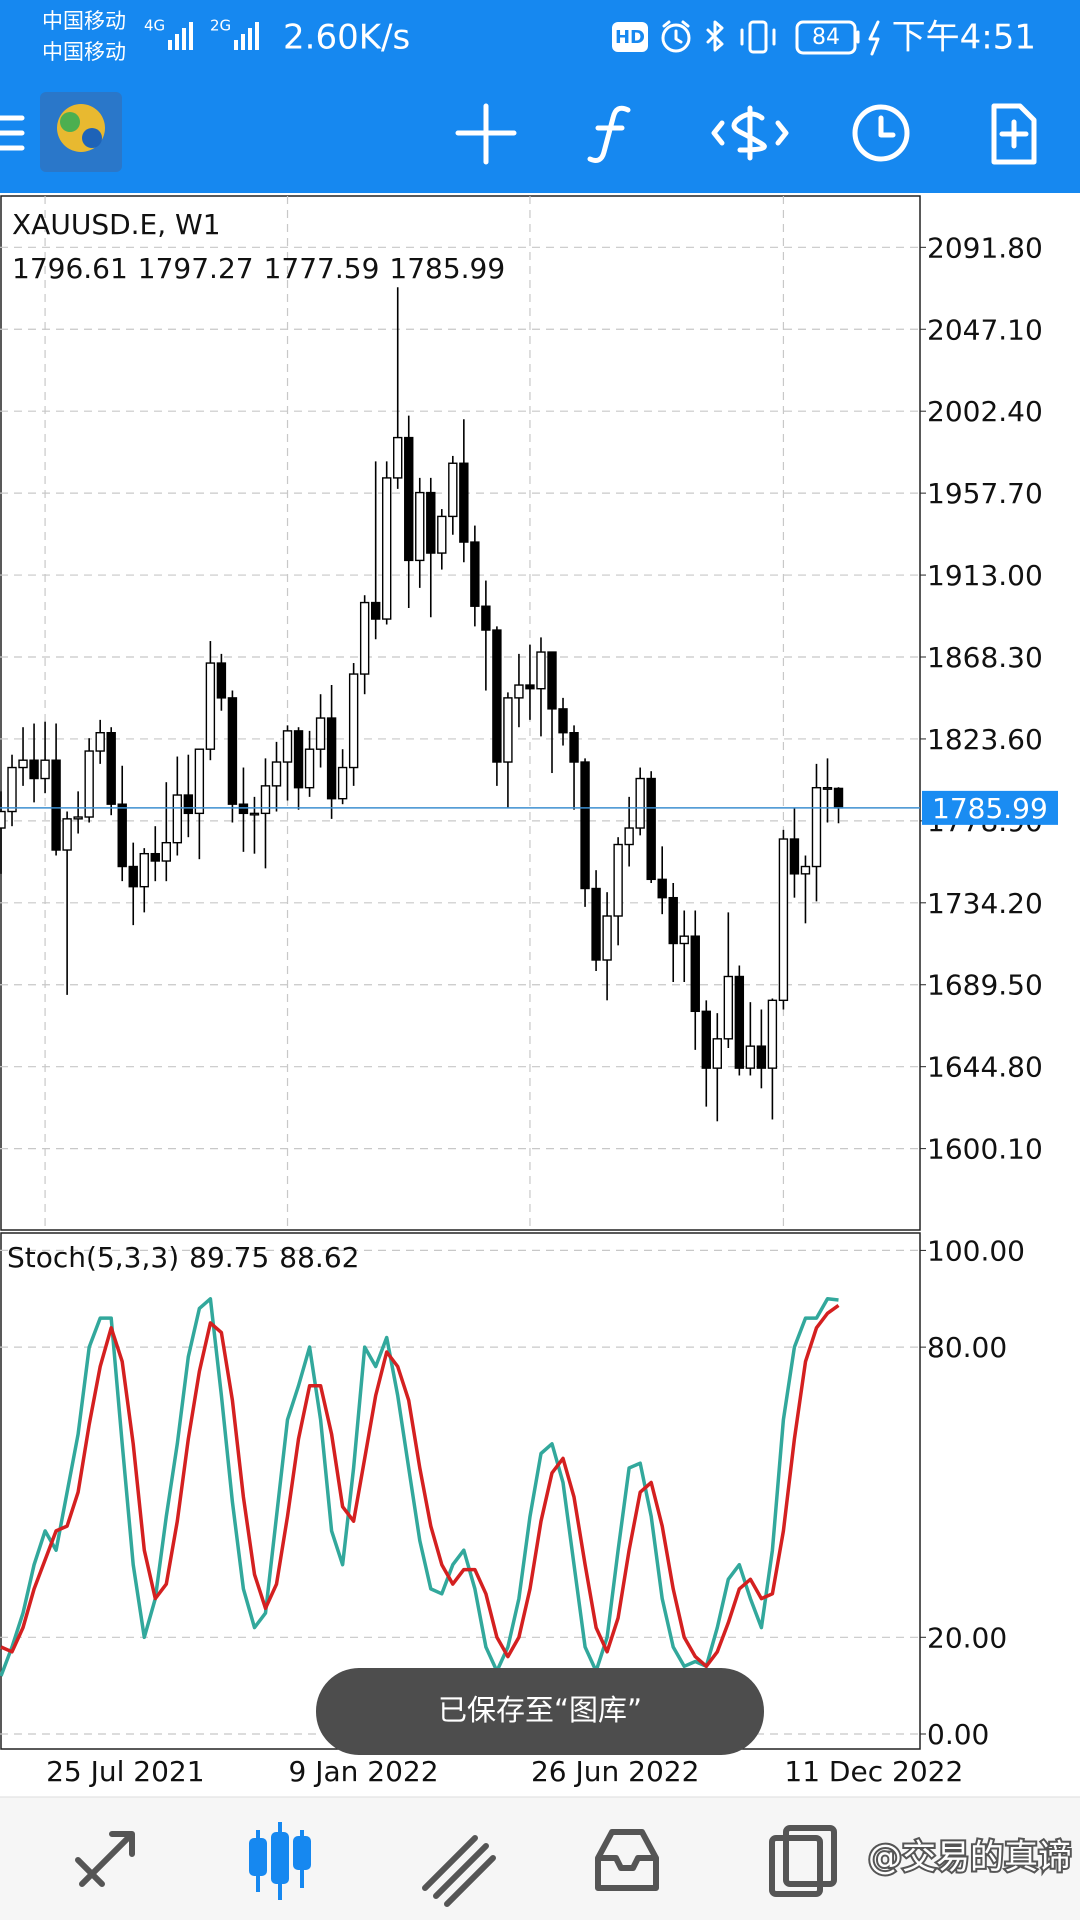 This screenshot has width=1080, height=1920. I want to click on network: 2G, so click(220, 26).